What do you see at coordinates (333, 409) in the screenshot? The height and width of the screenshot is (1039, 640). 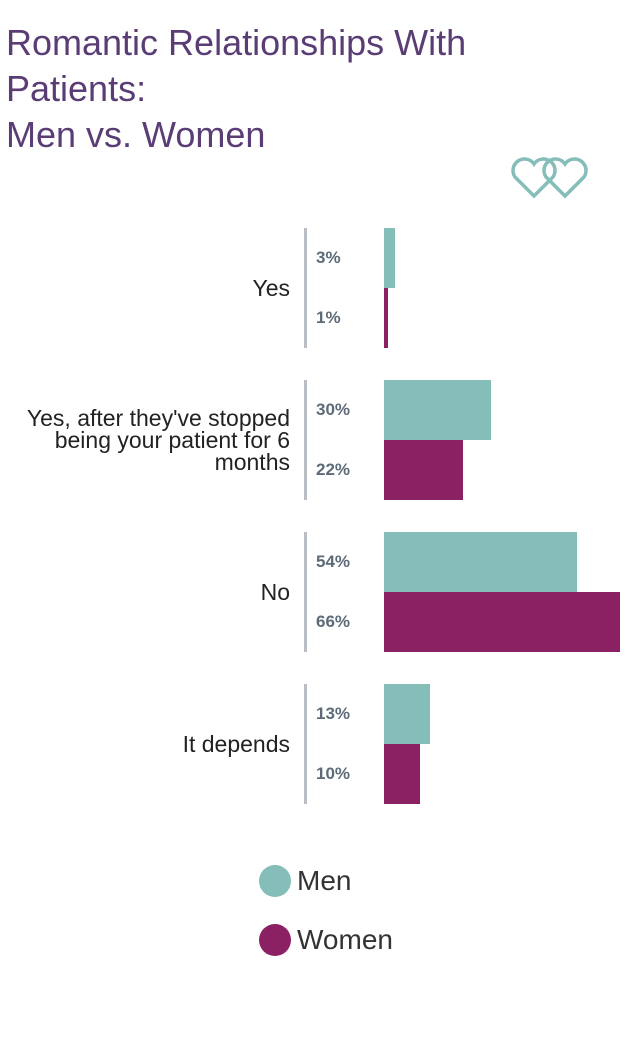 I see `value-label: 30%` at bounding box center [333, 409].